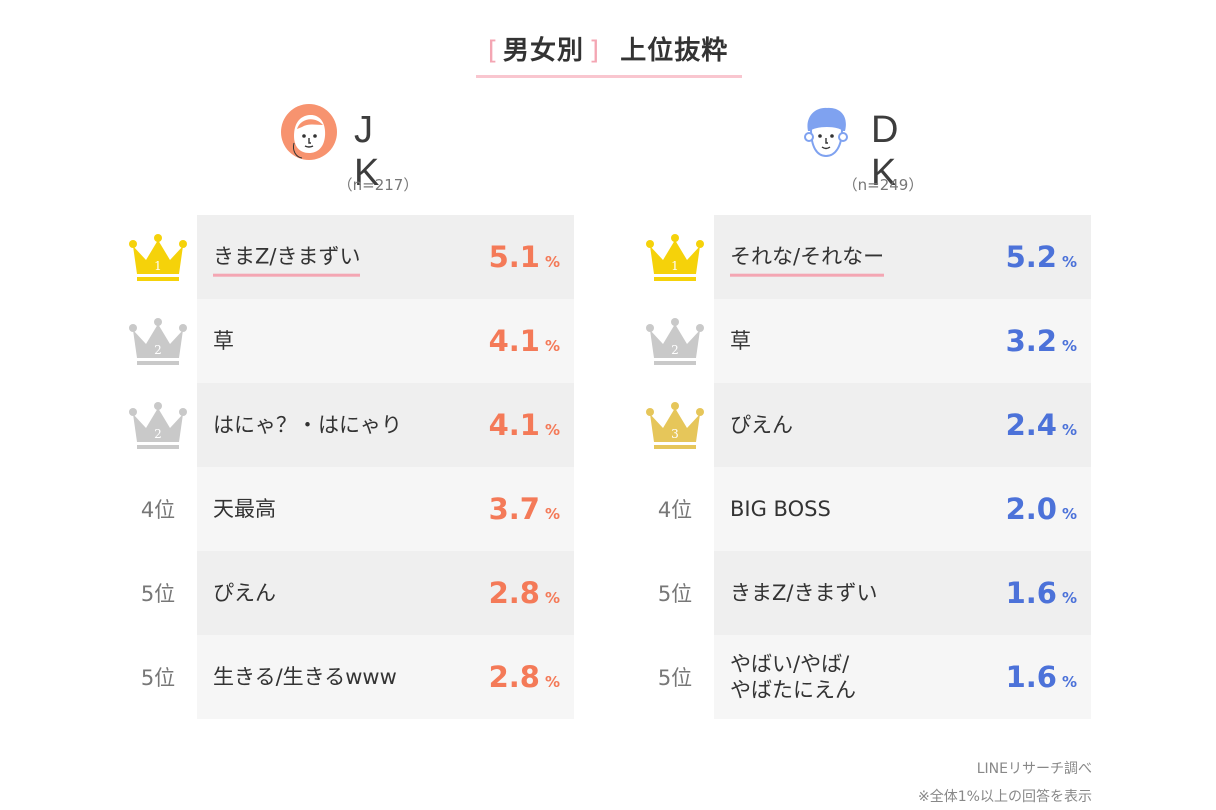  I want to click on percentage-number: 2.0, so click(1031, 509).